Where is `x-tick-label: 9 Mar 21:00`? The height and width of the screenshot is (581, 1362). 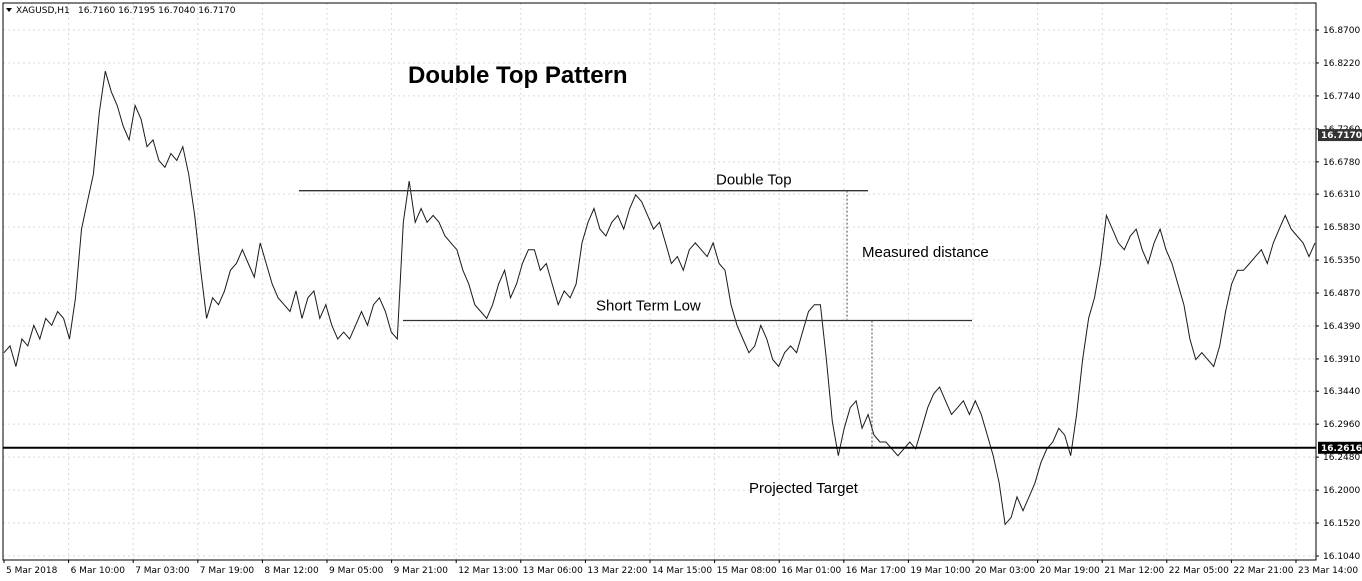
x-tick-label: 9 Mar 21:00 is located at coordinates (421, 571).